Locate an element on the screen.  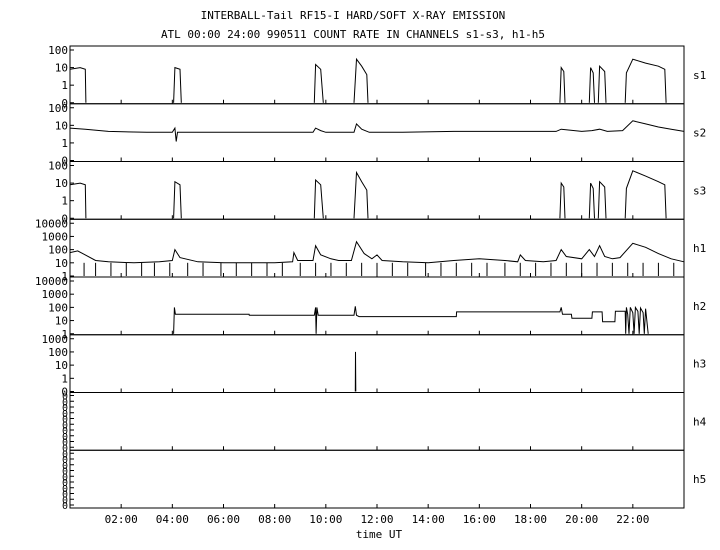
x-tick-label: 10:00 is located at coordinates (325, 519).